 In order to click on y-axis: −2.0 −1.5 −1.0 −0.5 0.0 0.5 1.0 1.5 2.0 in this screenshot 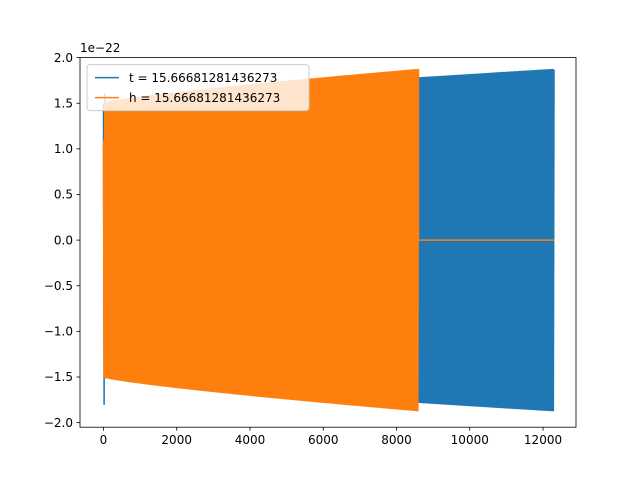, I will do `click(62, 240)`.